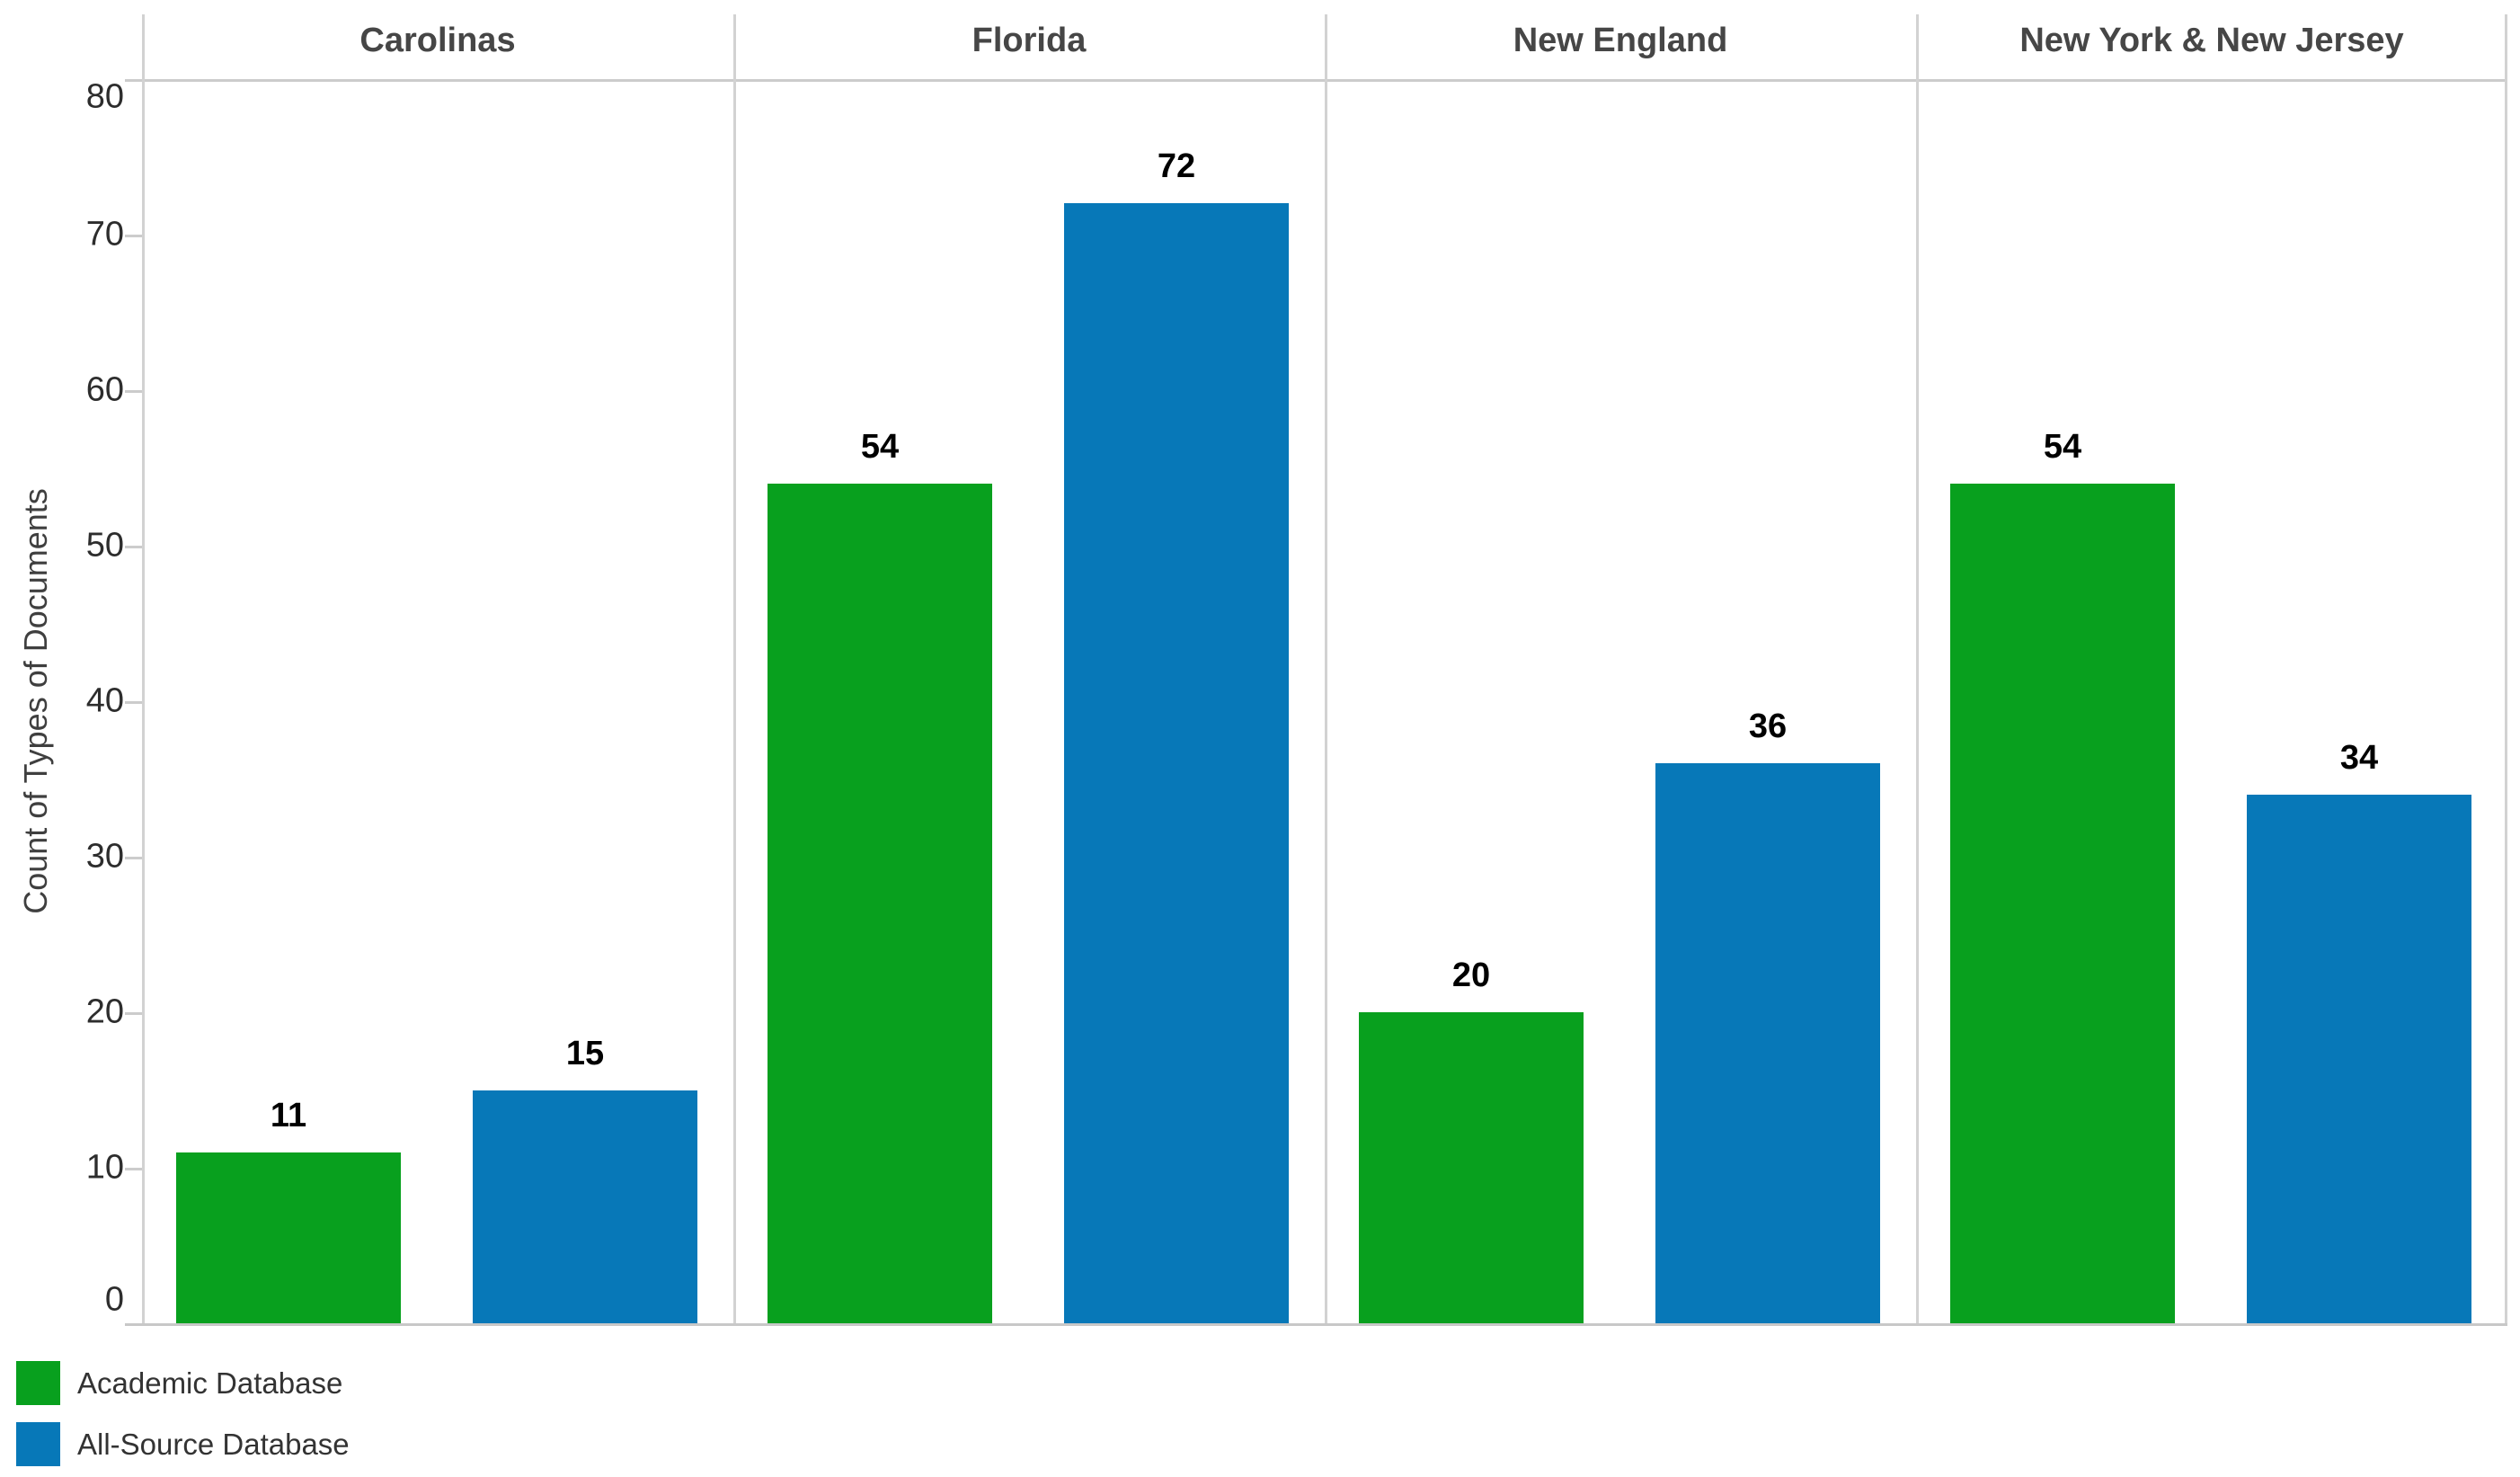 The image size is (2520, 1477). I want to click on bar-value-label: 34, so click(2359, 757).